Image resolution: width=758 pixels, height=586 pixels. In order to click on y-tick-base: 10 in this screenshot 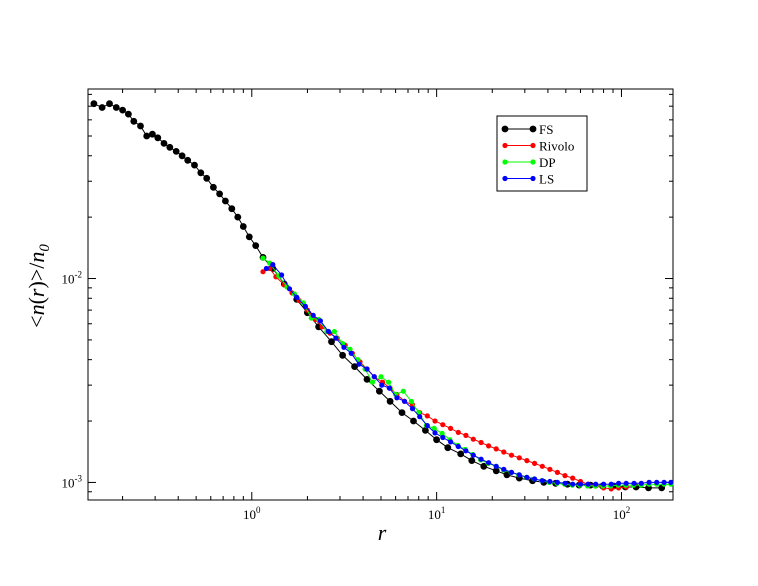, I will do `click(68, 482)`.